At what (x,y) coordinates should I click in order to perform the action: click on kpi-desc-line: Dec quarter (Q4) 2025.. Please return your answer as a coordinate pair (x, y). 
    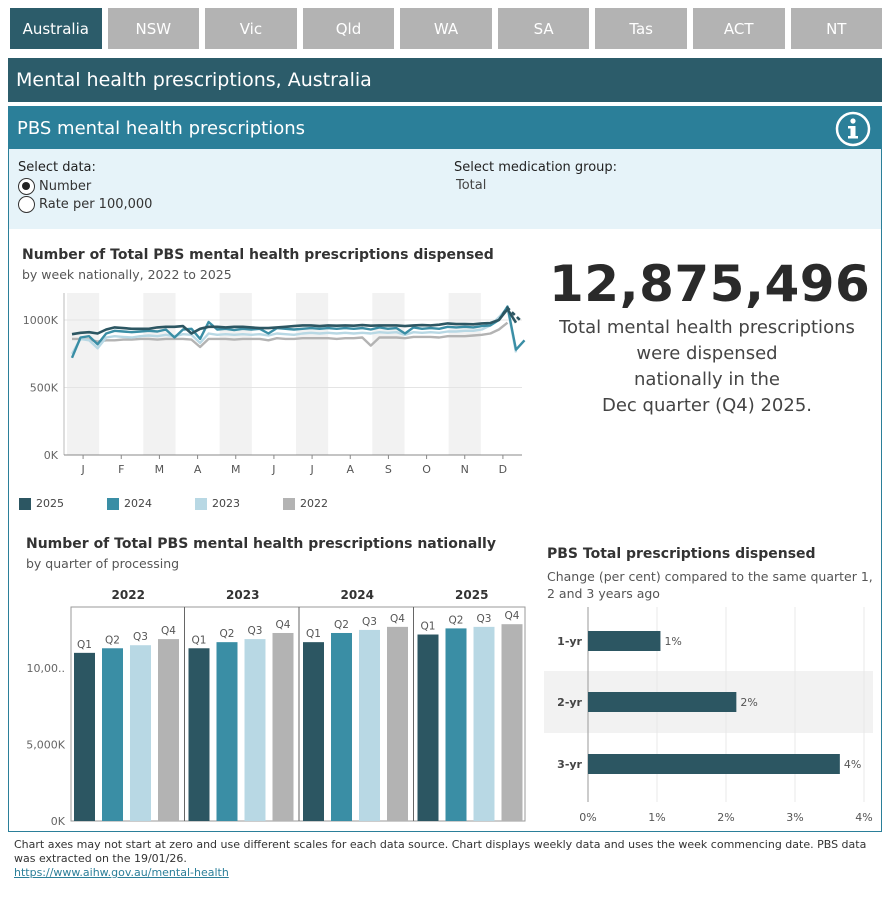
    Looking at the image, I should click on (707, 405).